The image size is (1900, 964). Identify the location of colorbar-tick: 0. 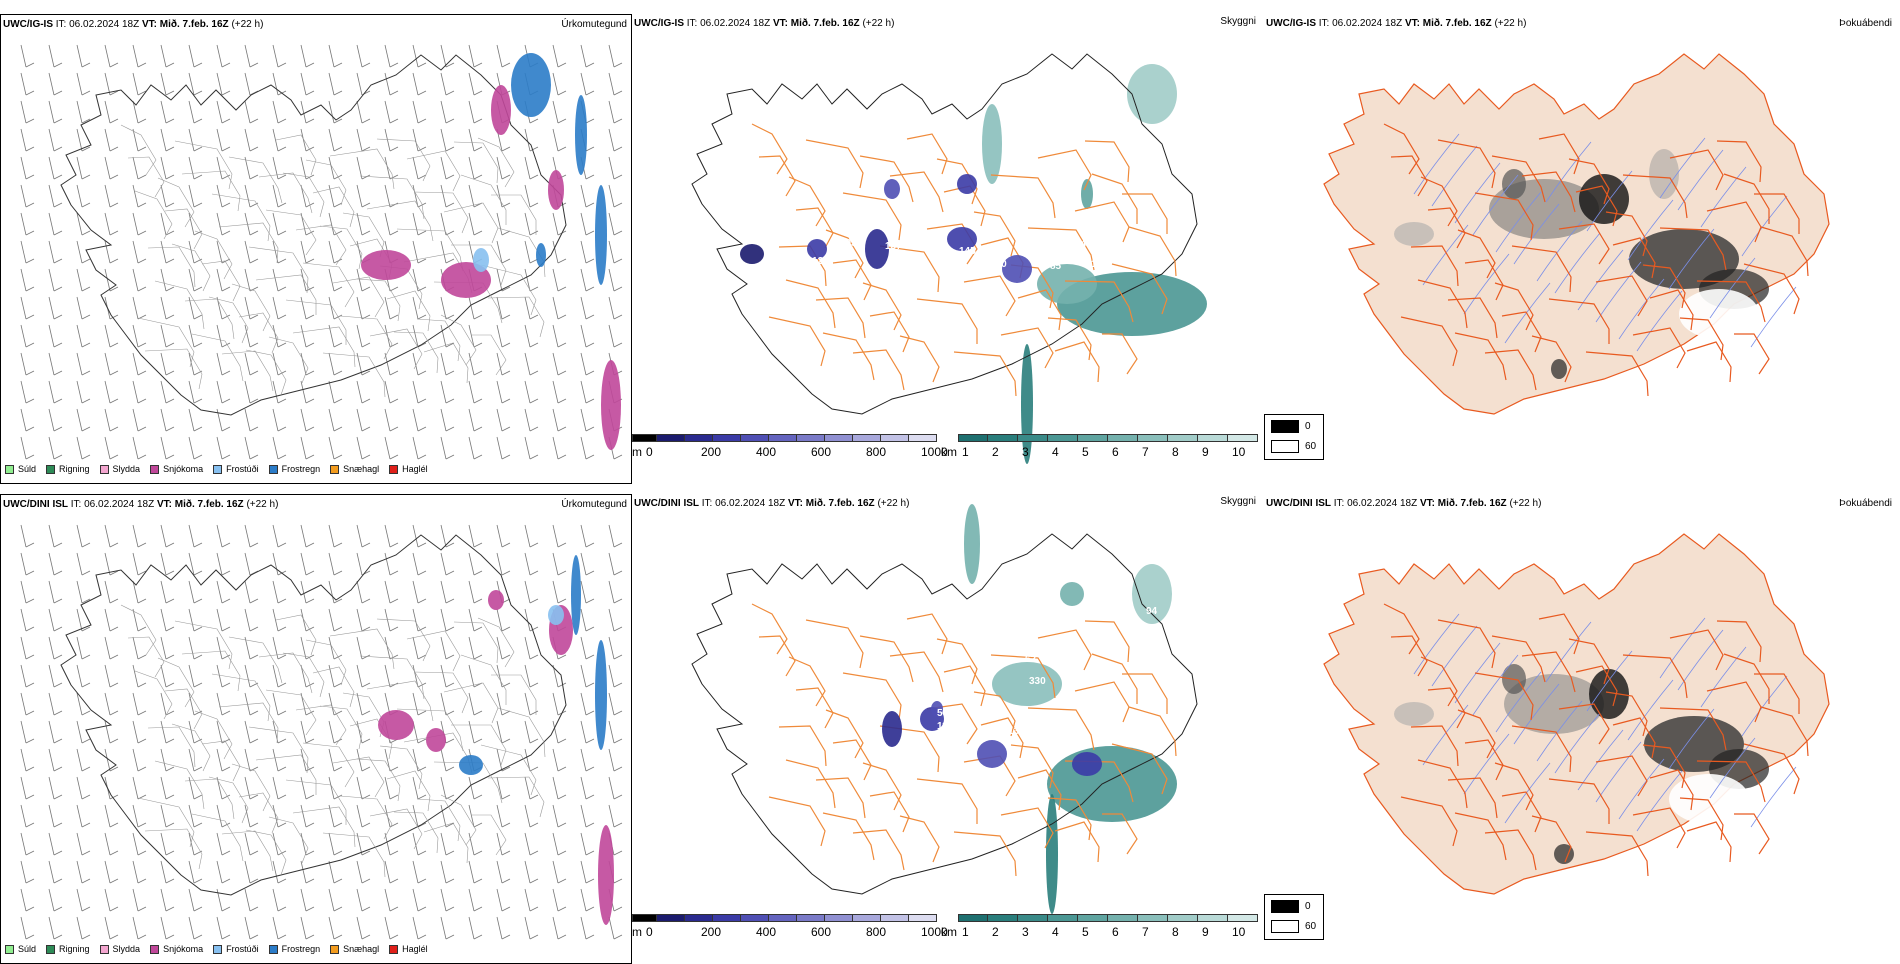
(649, 452).